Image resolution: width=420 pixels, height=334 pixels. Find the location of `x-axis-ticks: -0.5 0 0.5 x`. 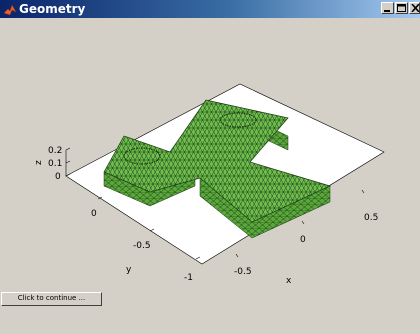

x-axis-ticks: -0.5 0 0.5 x is located at coordinates (306, 237).